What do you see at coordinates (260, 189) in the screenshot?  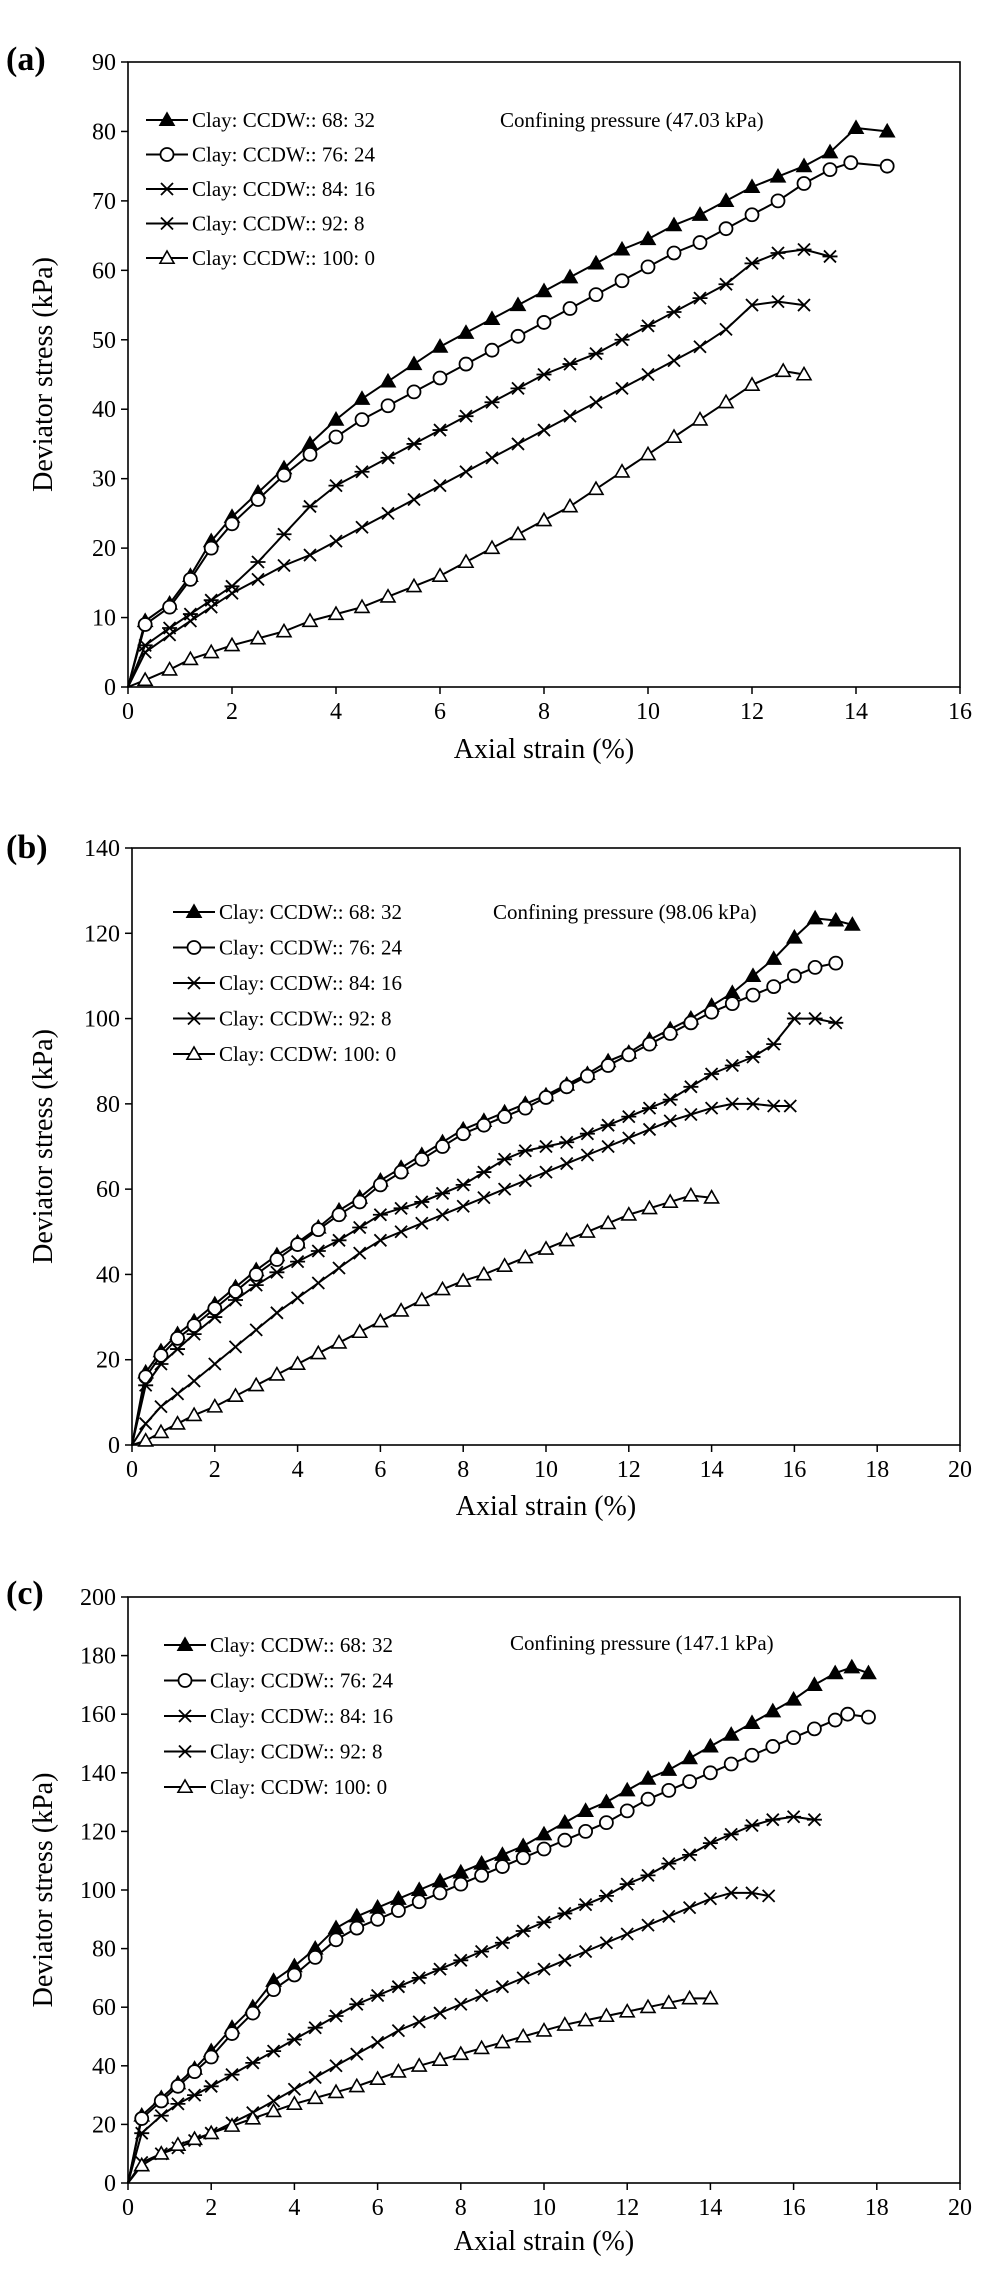 I see `legend-entry: Clay: CCDW:: 84: 16` at bounding box center [260, 189].